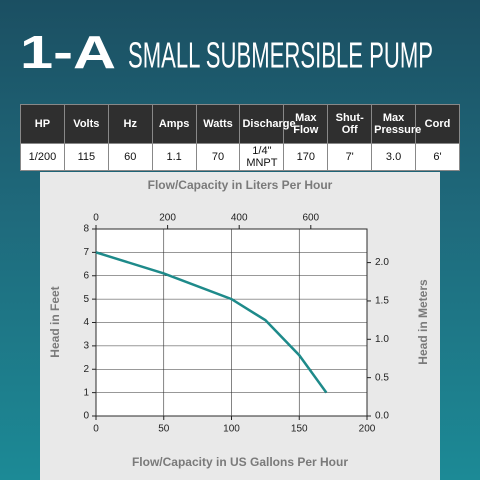 Image resolution: width=480 pixels, height=480 pixels. Describe the element at coordinates (231, 429) in the screenshot. I see `x-tick-label: 100` at that location.